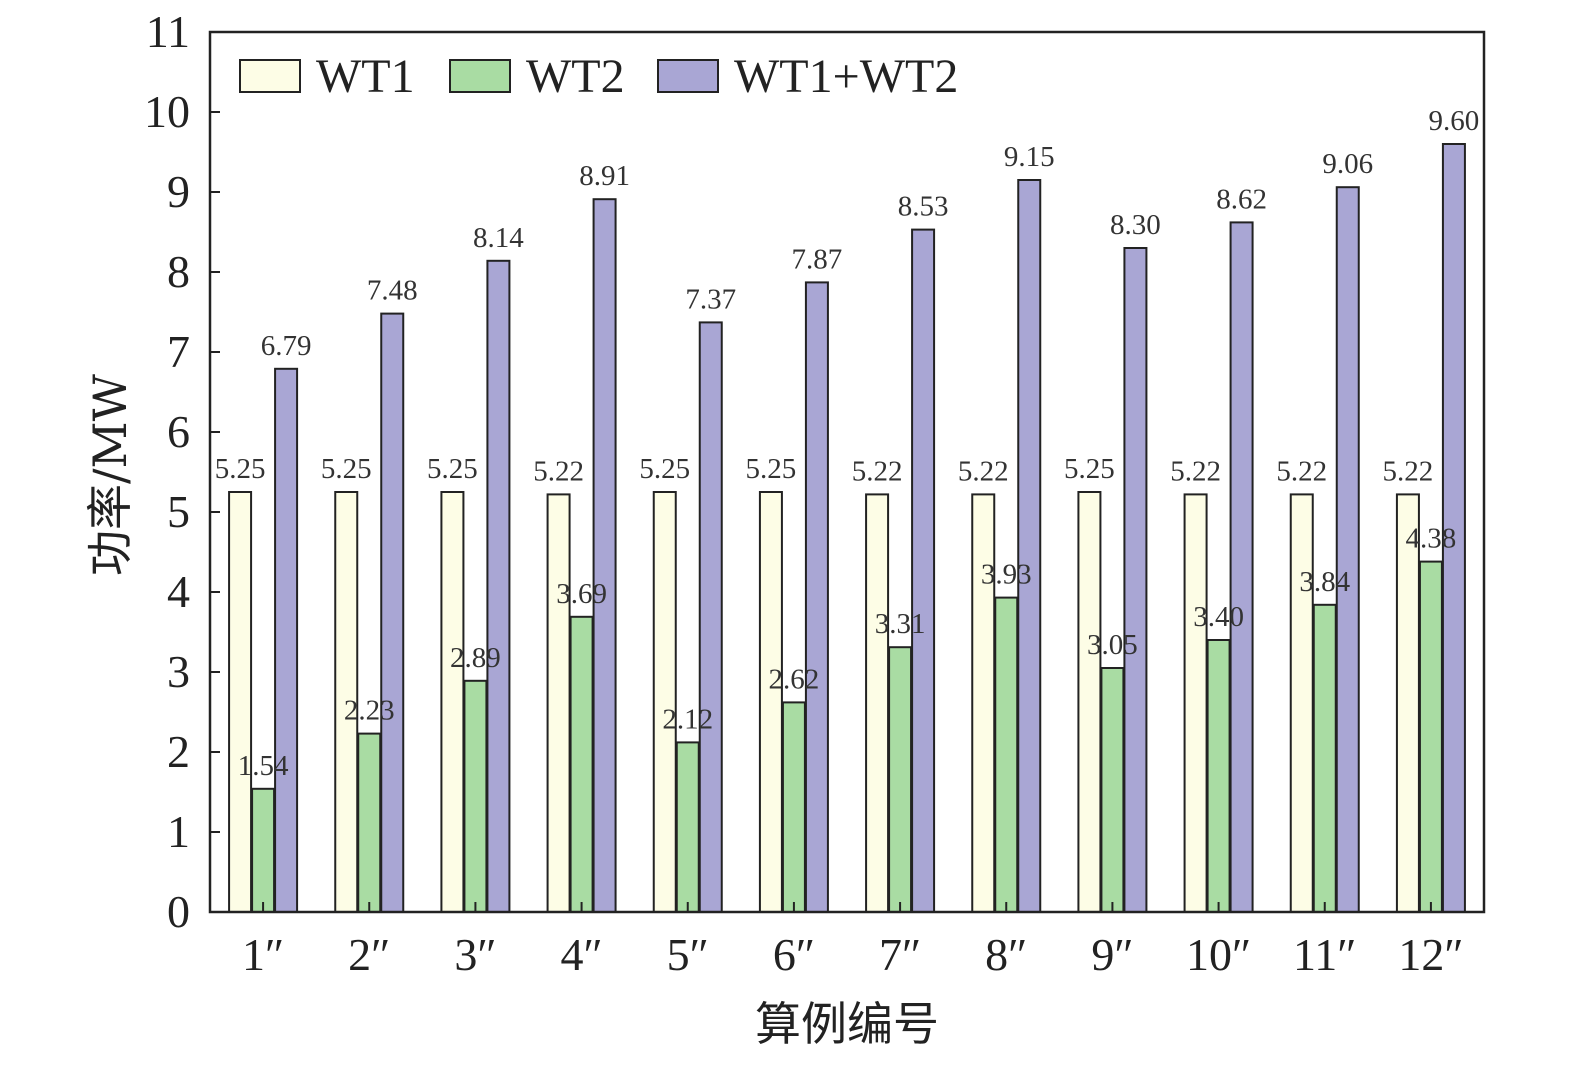 This screenshot has height=1065, width=1575. I want to click on data-label-wt1-wt2-9: 8.30, so click(1135, 225).